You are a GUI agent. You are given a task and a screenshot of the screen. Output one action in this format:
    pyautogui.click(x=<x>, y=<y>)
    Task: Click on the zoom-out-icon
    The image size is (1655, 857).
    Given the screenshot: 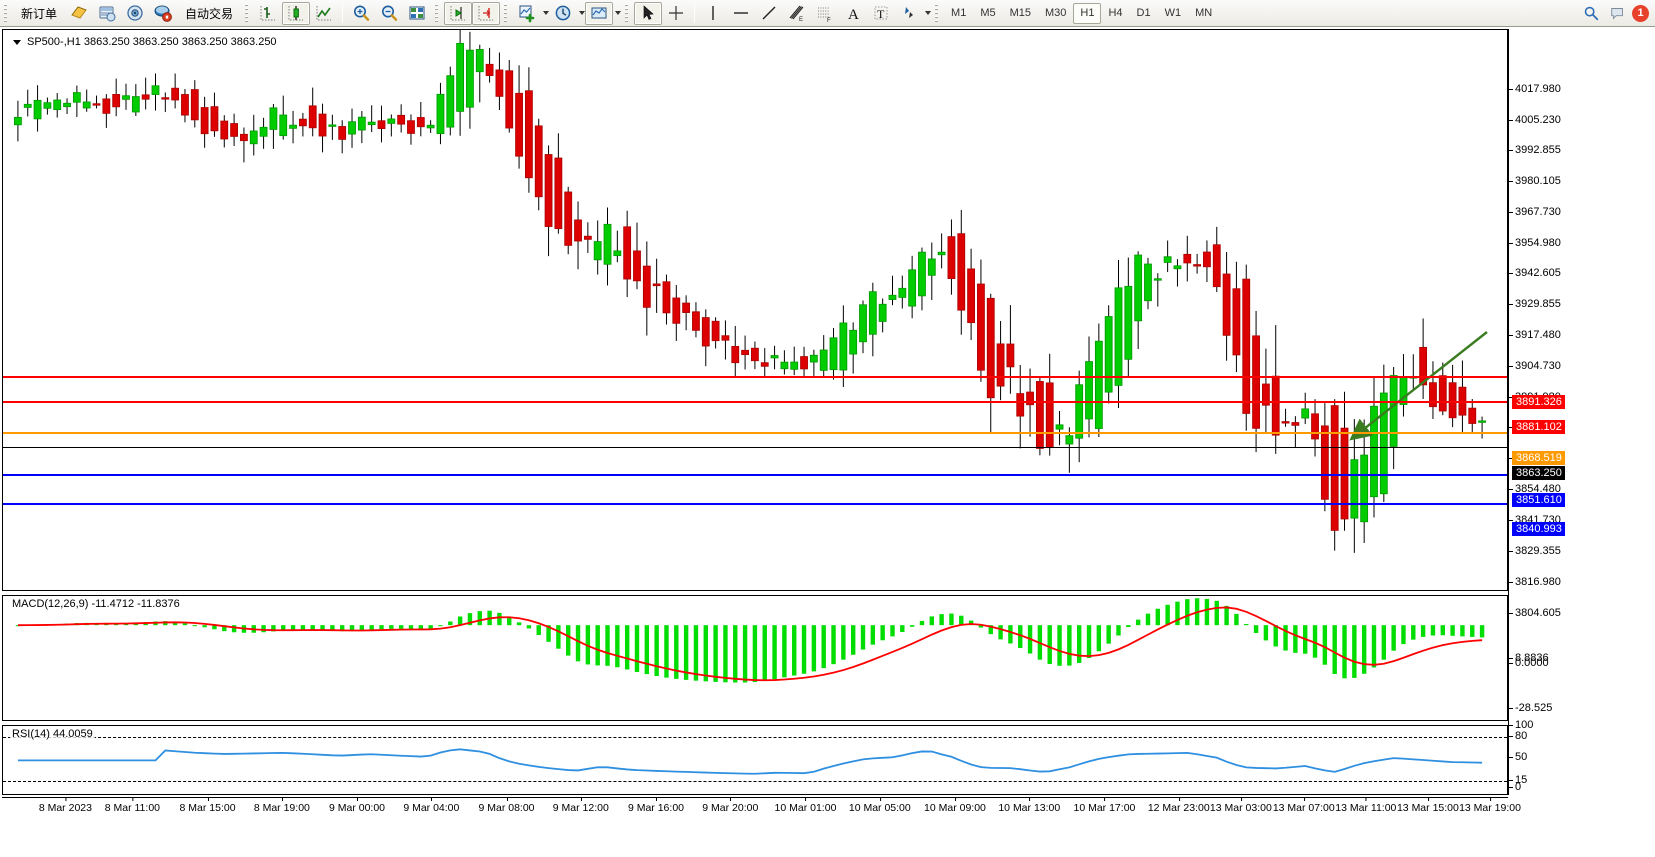 What is the action you would take?
    pyautogui.click(x=389, y=13)
    